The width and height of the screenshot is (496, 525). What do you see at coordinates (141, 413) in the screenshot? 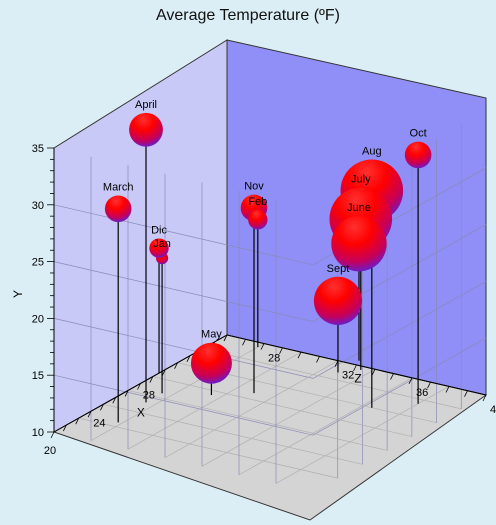
I see `x-axis-title: X` at bounding box center [141, 413].